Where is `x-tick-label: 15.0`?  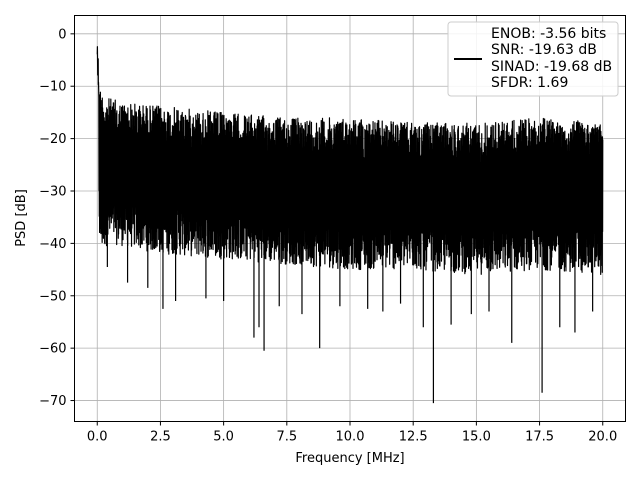 x-tick-label: 15.0 is located at coordinates (476, 437).